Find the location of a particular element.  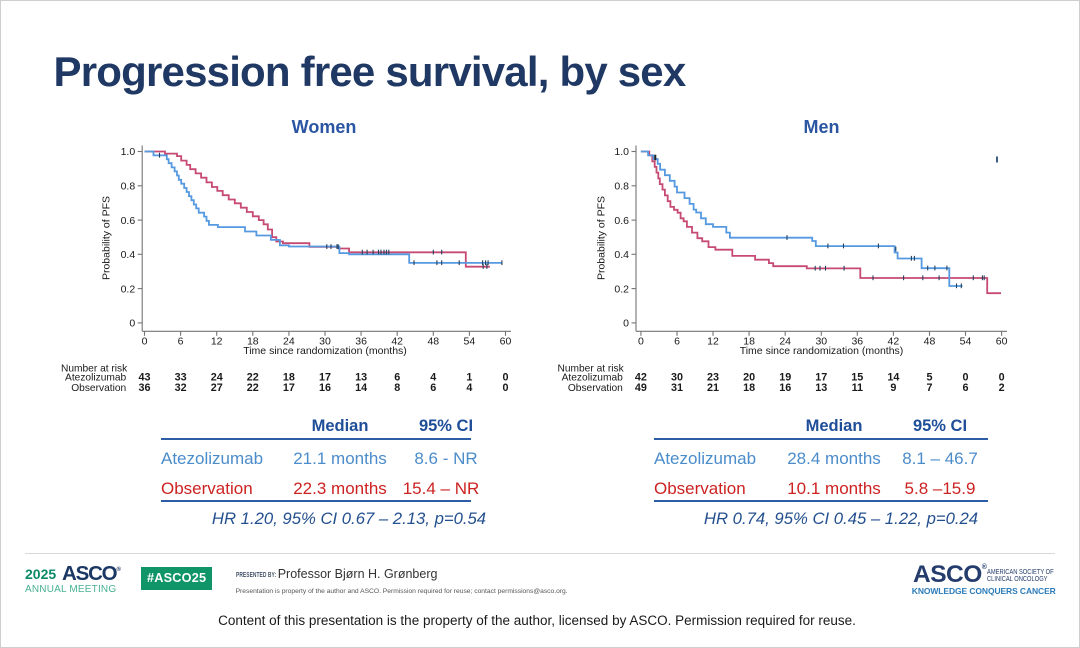

svg-text: 32 is located at coordinates (181, 388).